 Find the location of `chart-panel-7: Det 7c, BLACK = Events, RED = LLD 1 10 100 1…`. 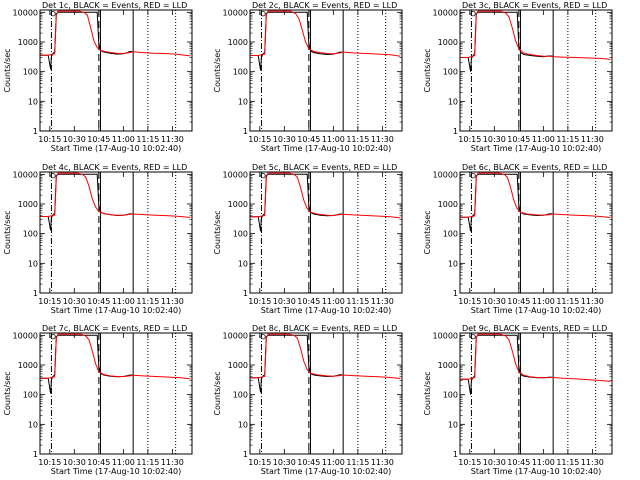

chart-panel-7: Det 7c, BLACK = Events, RED = LLD 1 10 100 1… is located at coordinates (98, 400).